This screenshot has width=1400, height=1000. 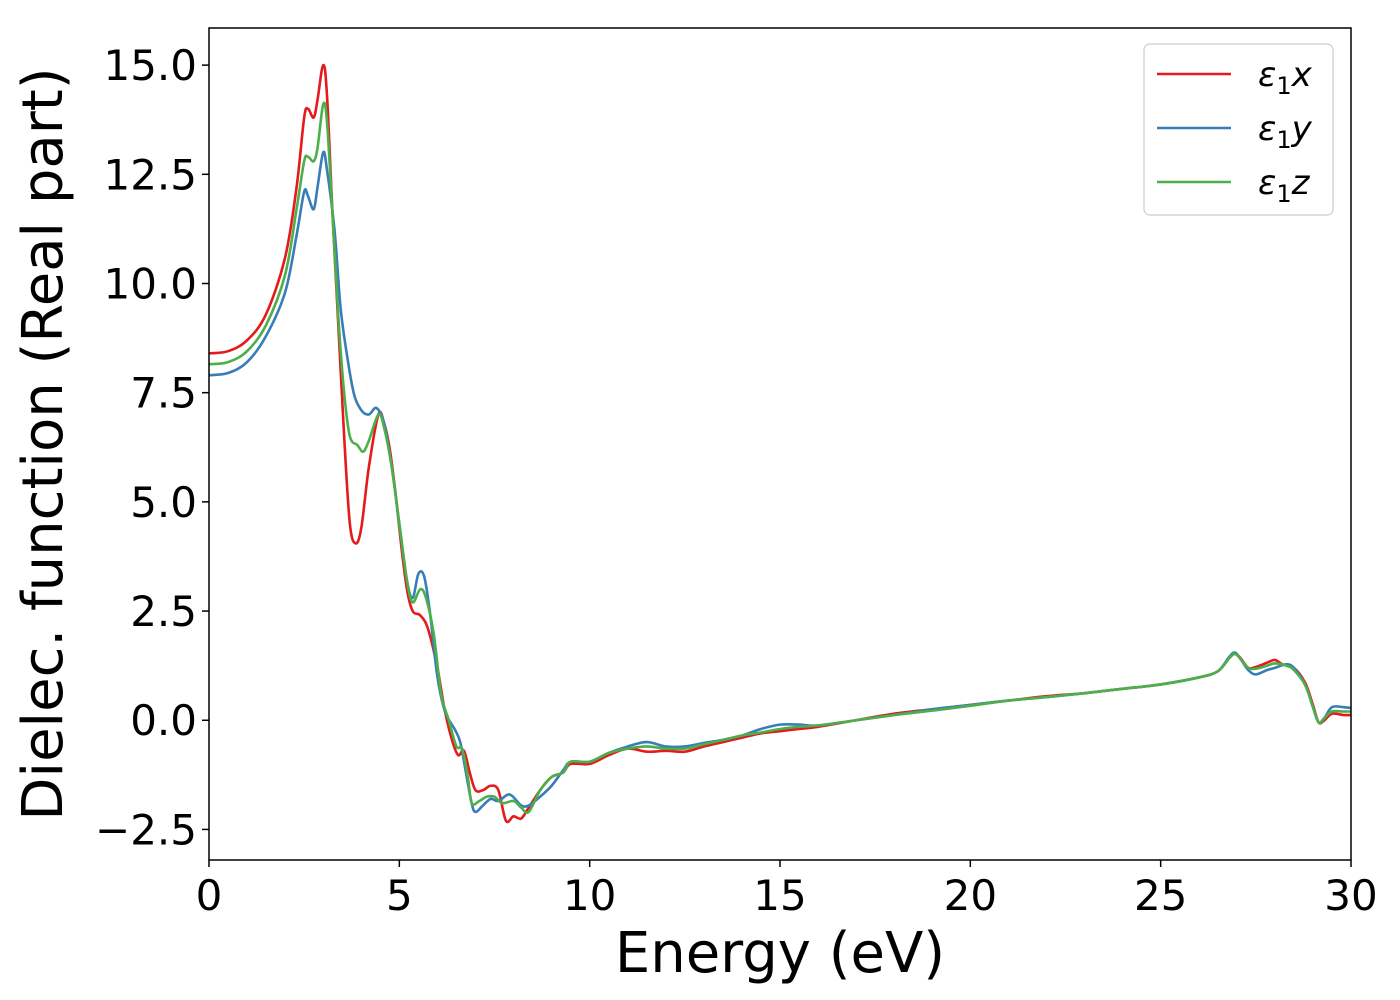 What do you see at coordinates (209, 895) in the screenshot?
I see `x-tick-label: 0` at bounding box center [209, 895].